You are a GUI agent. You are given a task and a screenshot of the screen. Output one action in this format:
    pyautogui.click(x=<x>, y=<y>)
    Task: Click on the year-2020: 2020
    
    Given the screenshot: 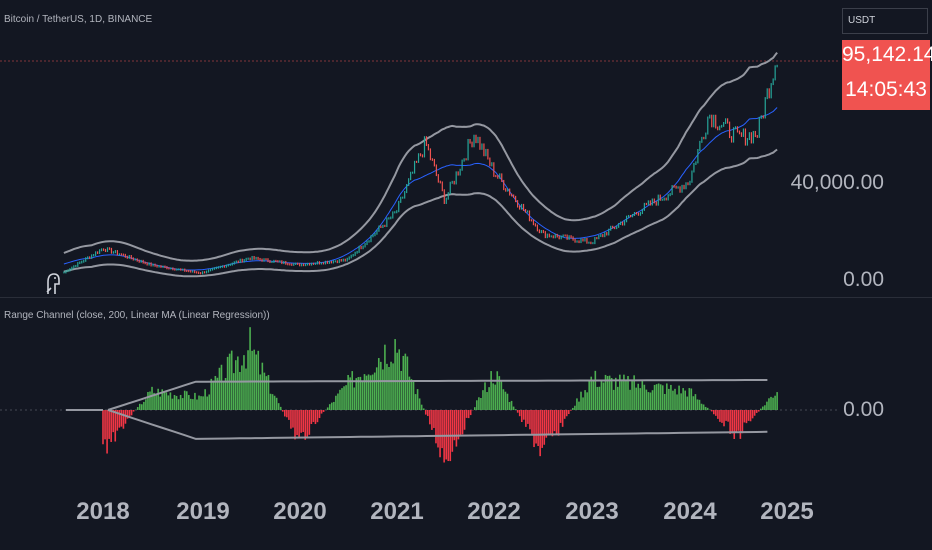 What is the action you would take?
    pyautogui.click(x=300, y=511)
    